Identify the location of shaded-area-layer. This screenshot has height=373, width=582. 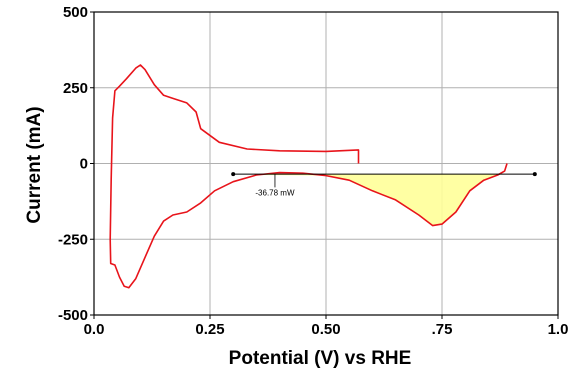
(380, 200).